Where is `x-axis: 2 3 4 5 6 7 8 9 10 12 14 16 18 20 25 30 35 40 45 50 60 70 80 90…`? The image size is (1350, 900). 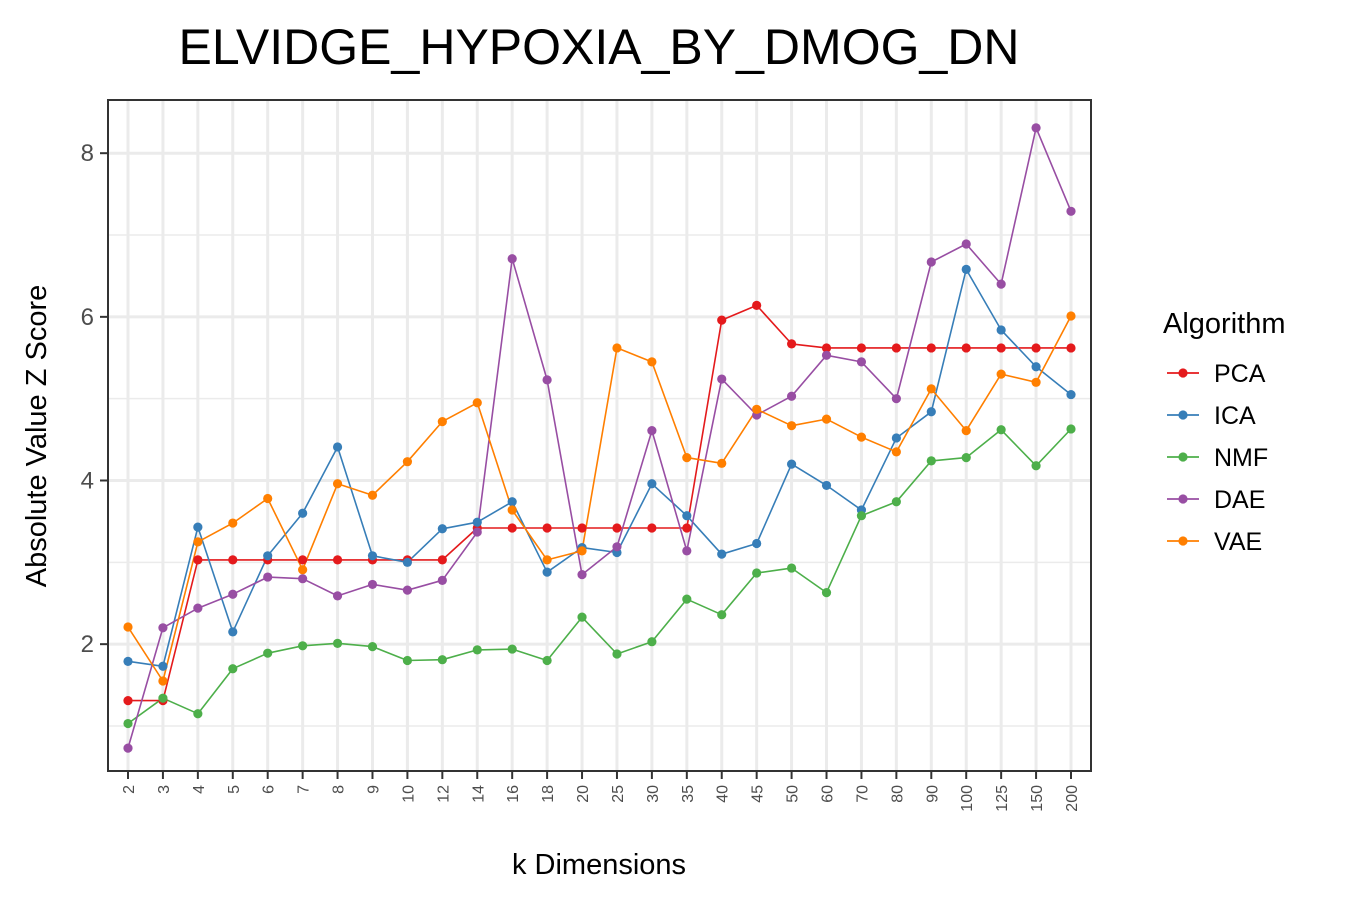
x-axis: 2 3 4 5 6 7 8 9 10 12 14 16 18 20 25 30 35 40 45 50 60 70 80 90… is located at coordinates (601, 791).